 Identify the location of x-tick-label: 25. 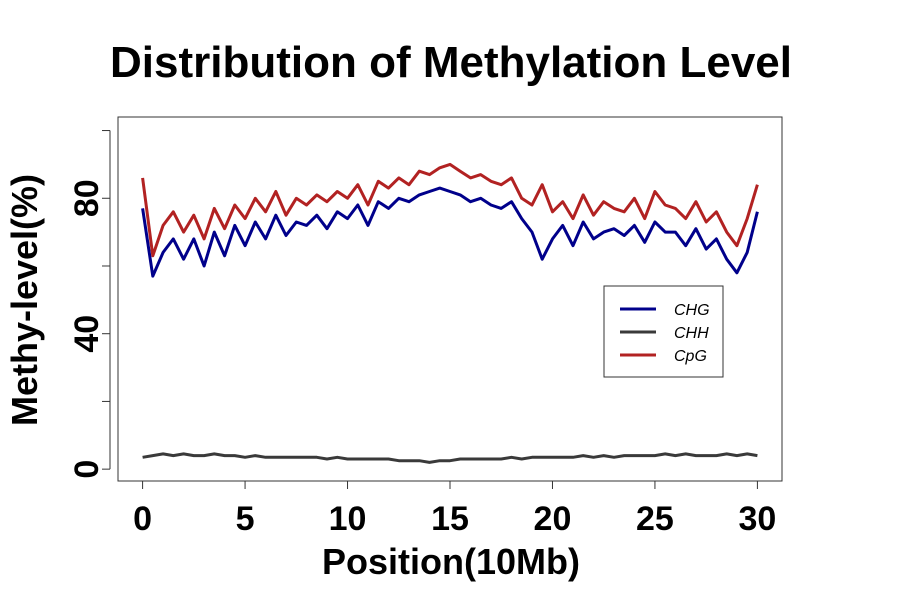
(655, 519).